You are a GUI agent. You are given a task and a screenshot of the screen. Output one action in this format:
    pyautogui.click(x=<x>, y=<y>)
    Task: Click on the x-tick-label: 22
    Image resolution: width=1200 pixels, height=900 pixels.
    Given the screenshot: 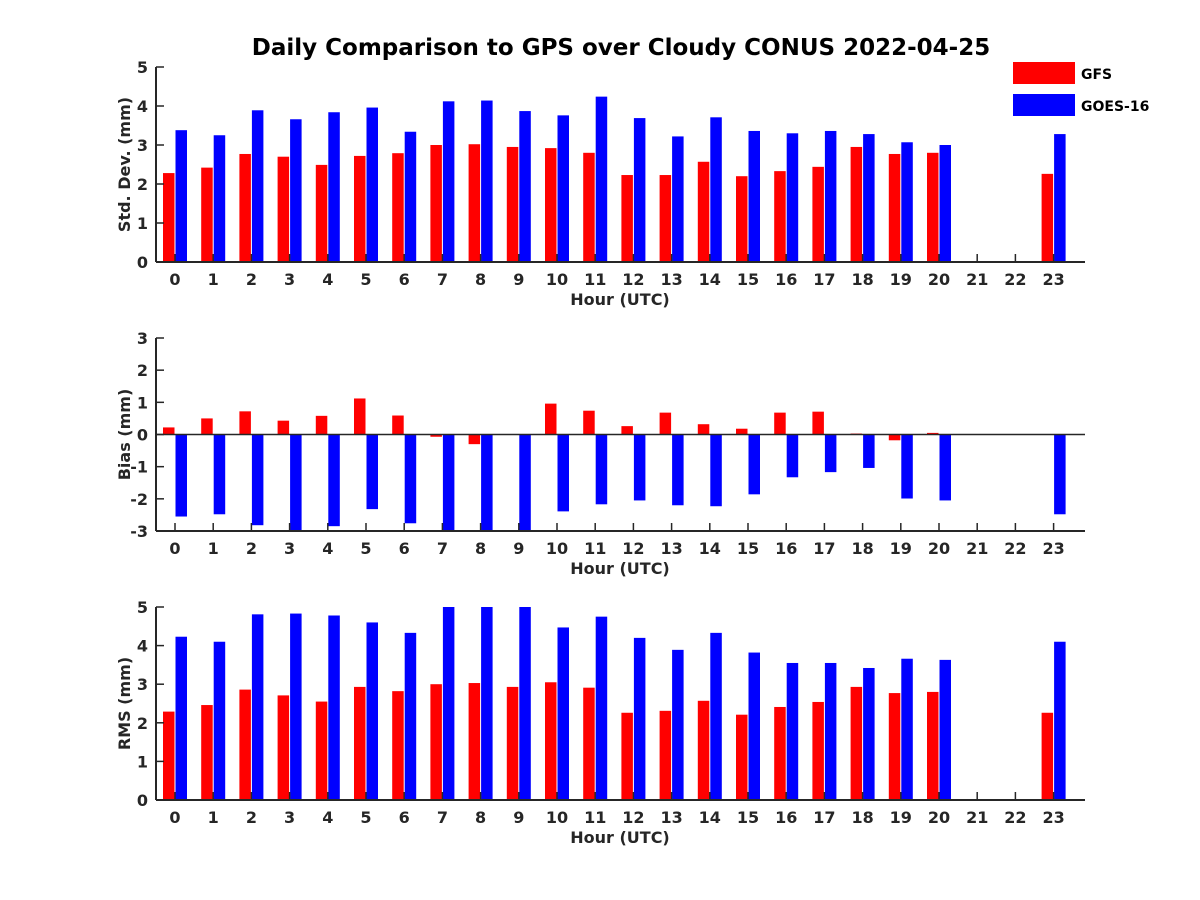 What is the action you would take?
    pyautogui.click(x=1015, y=548)
    